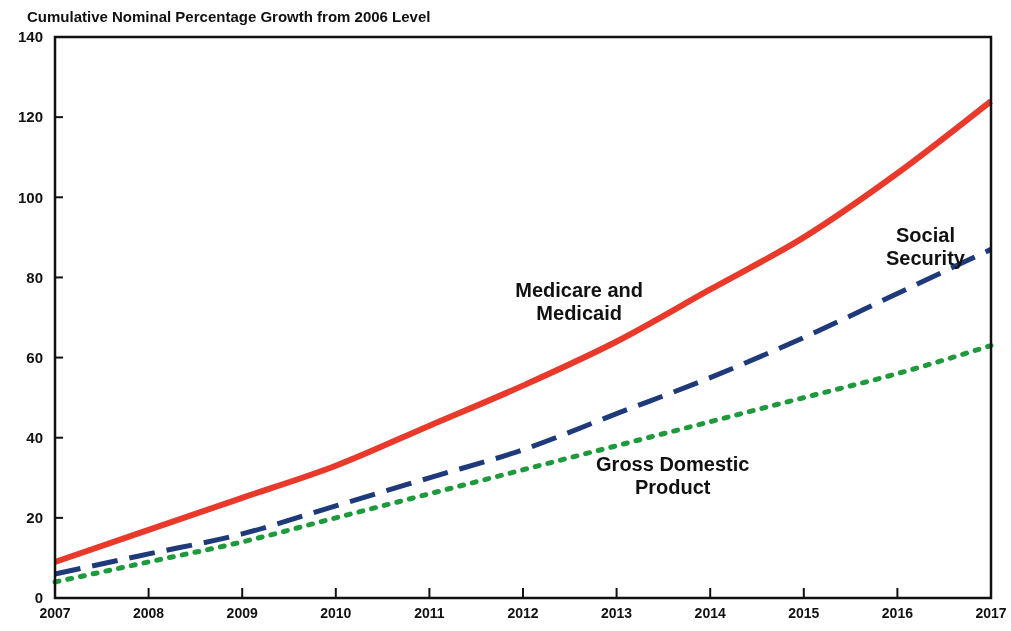 Image resolution: width=1011 pixels, height=631 pixels. I want to click on x-tick-label: 2007, so click(55, 613).